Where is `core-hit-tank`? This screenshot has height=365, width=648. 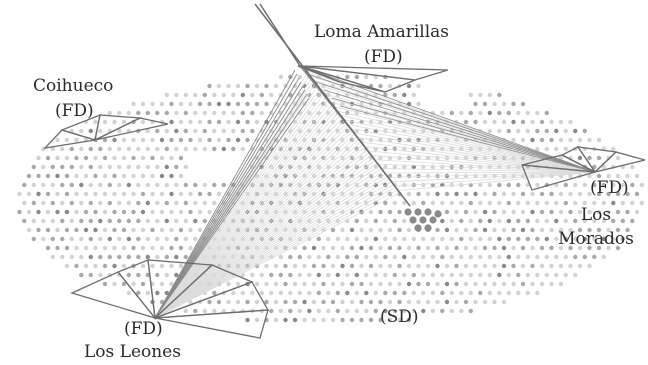
core-hit-tank is located at coordinates (428, 212).